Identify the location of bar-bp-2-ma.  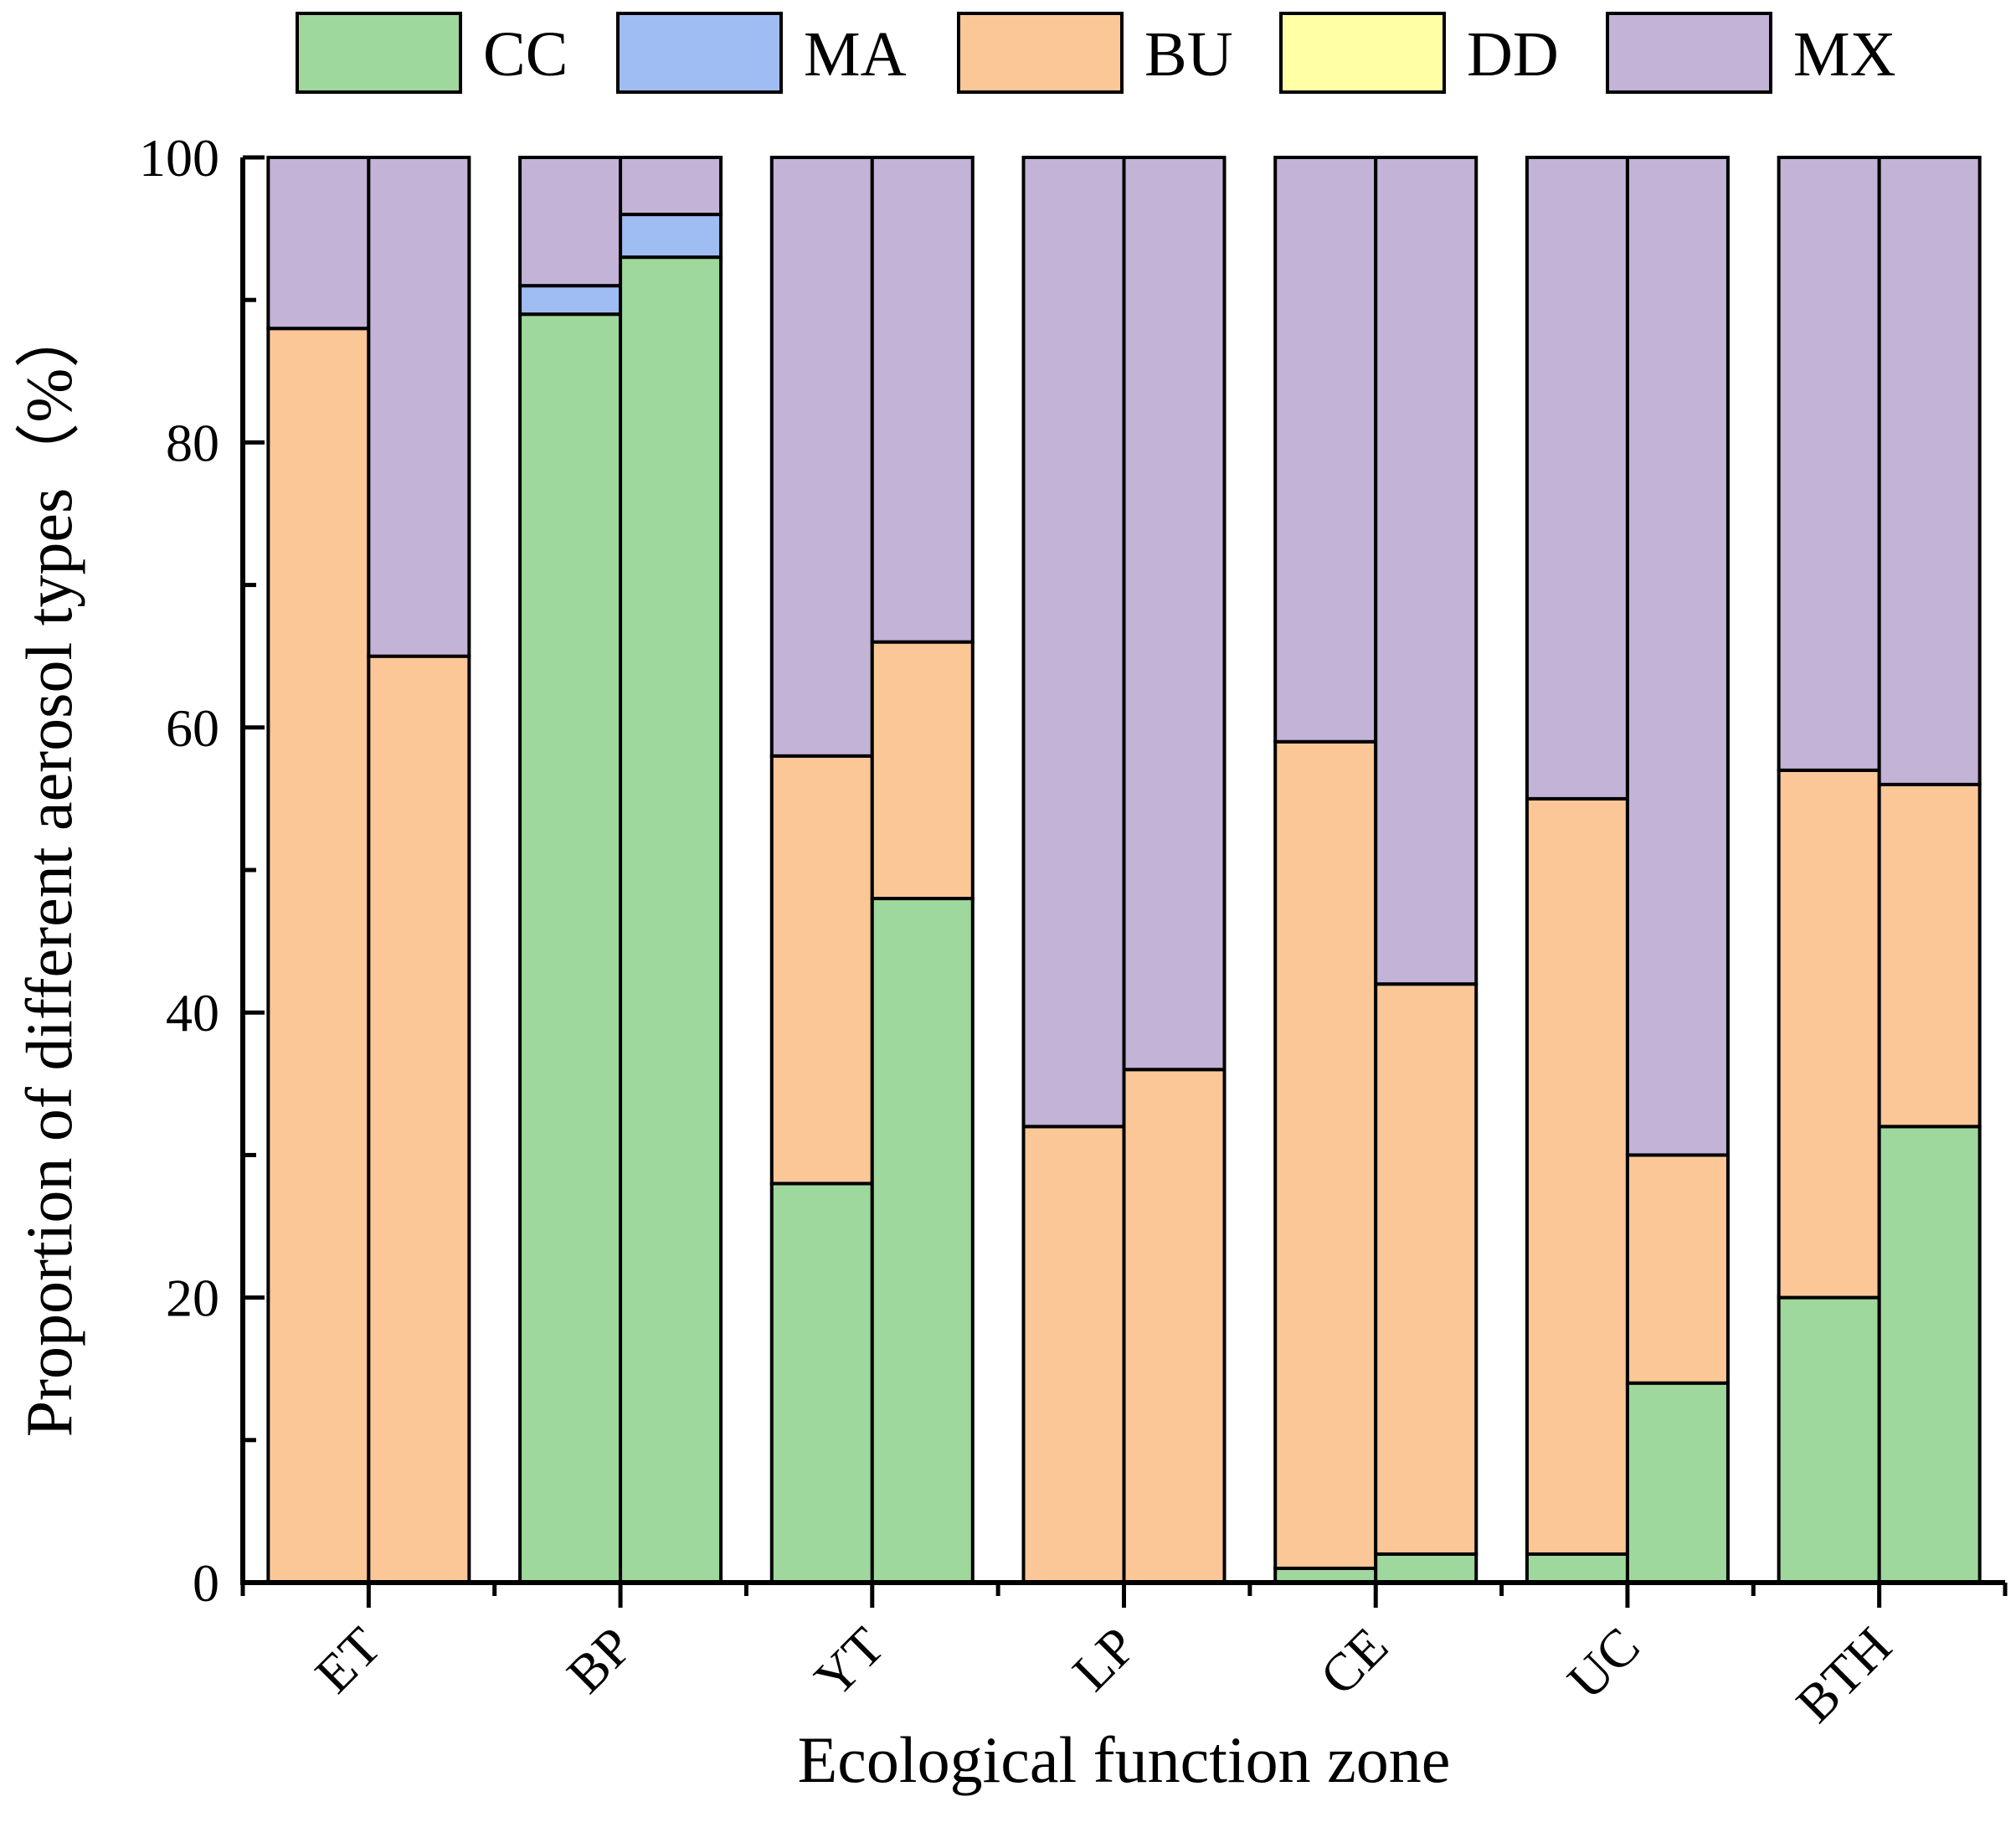
(671, 236).